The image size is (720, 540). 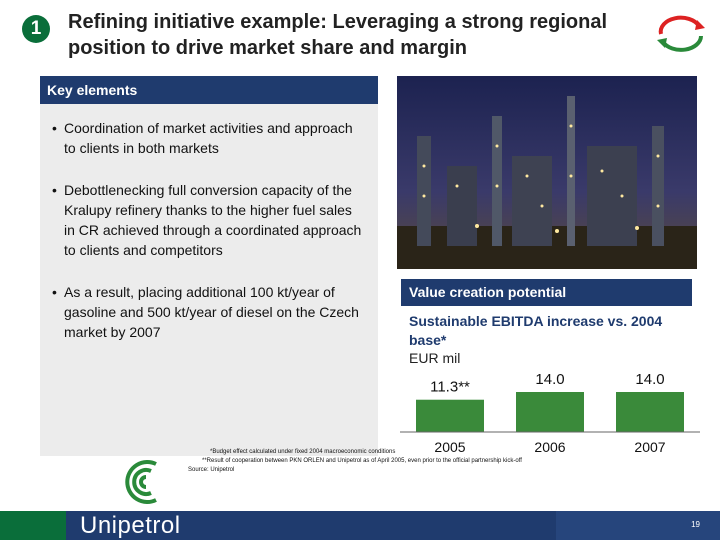 I want to click on value-creation-header: Value creation potential, so click(x=546, y=292).